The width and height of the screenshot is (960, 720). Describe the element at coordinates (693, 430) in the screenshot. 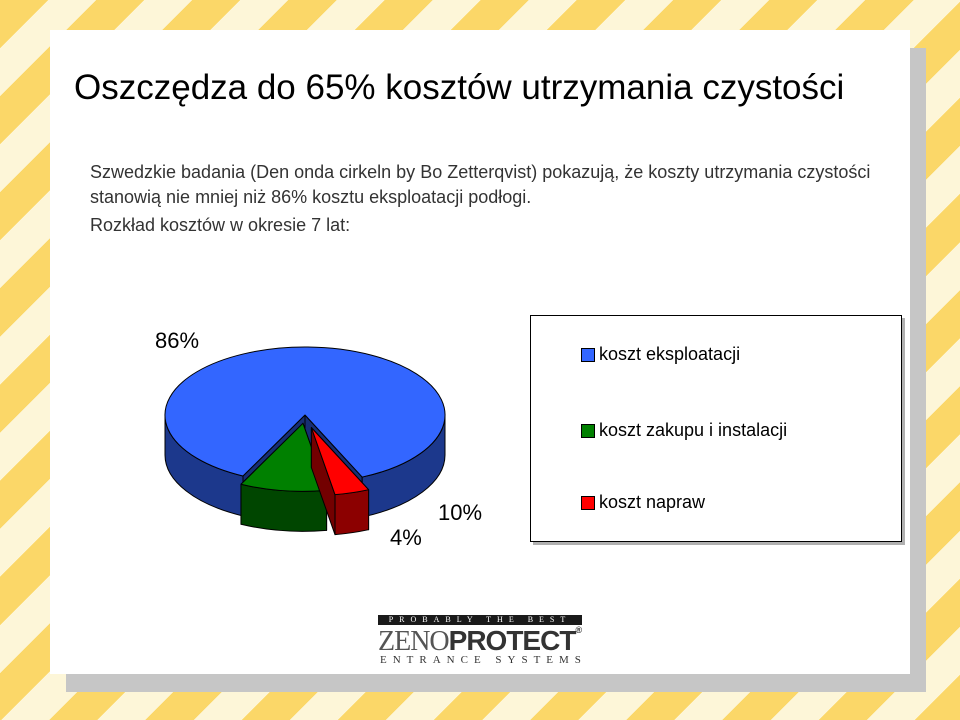

I see `legend-label: koszt zakupu i instalacji` at that location.